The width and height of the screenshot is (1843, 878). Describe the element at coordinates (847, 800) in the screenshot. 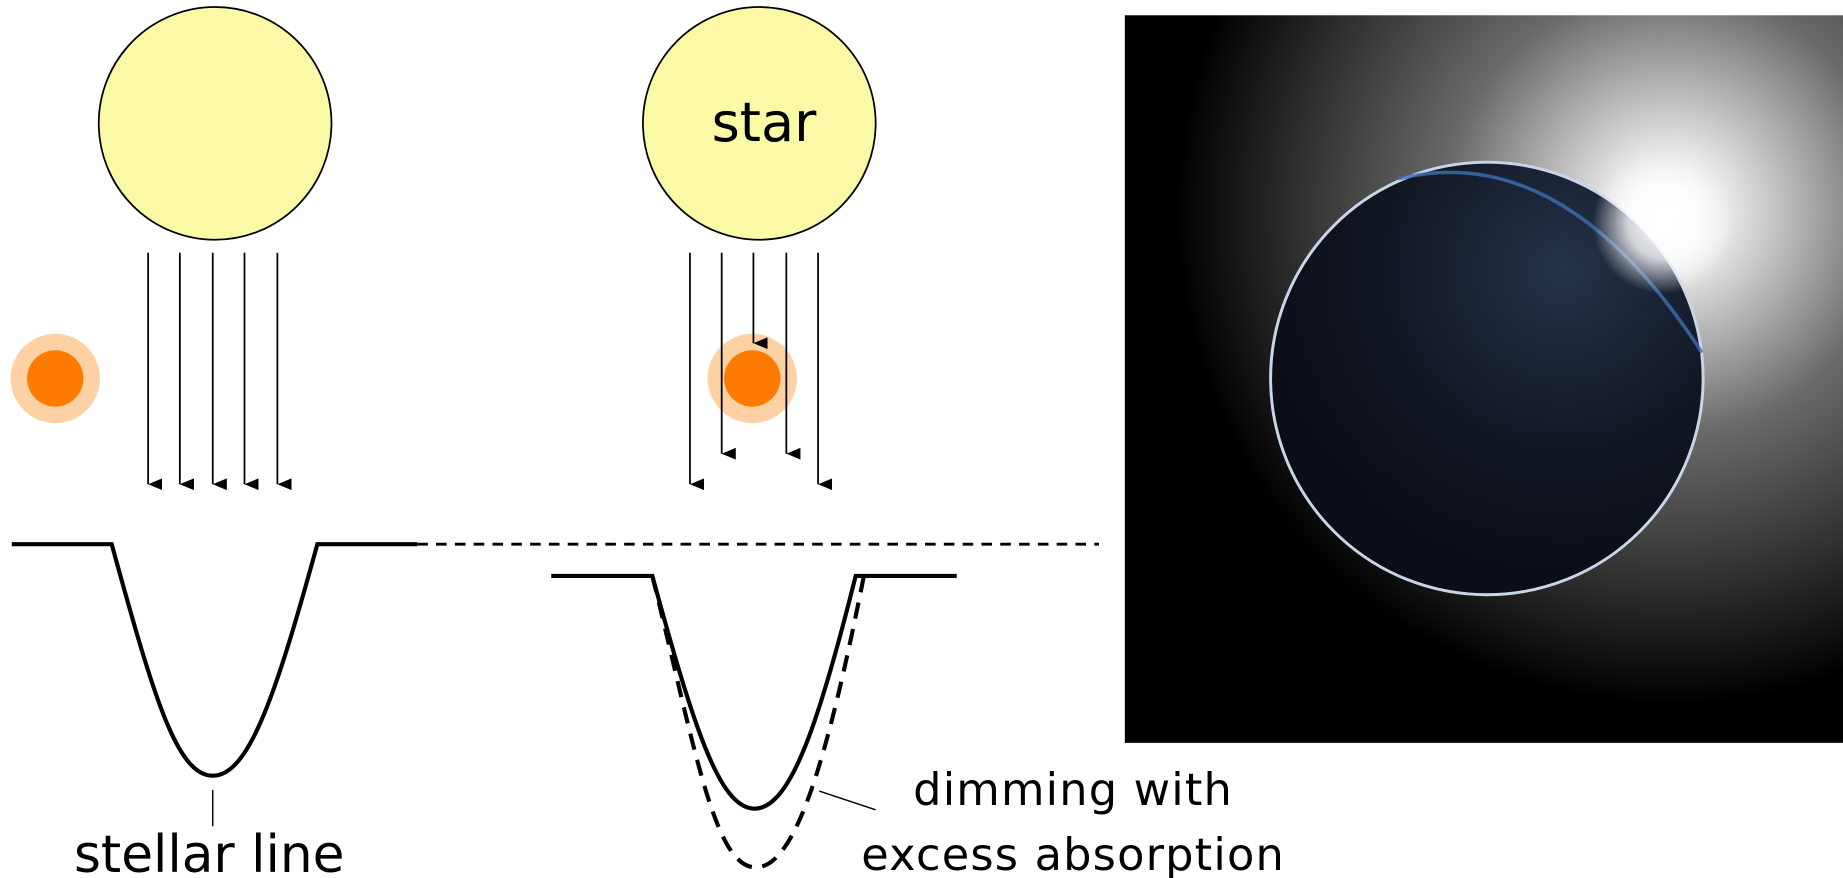

I see `leader-line` at that location.